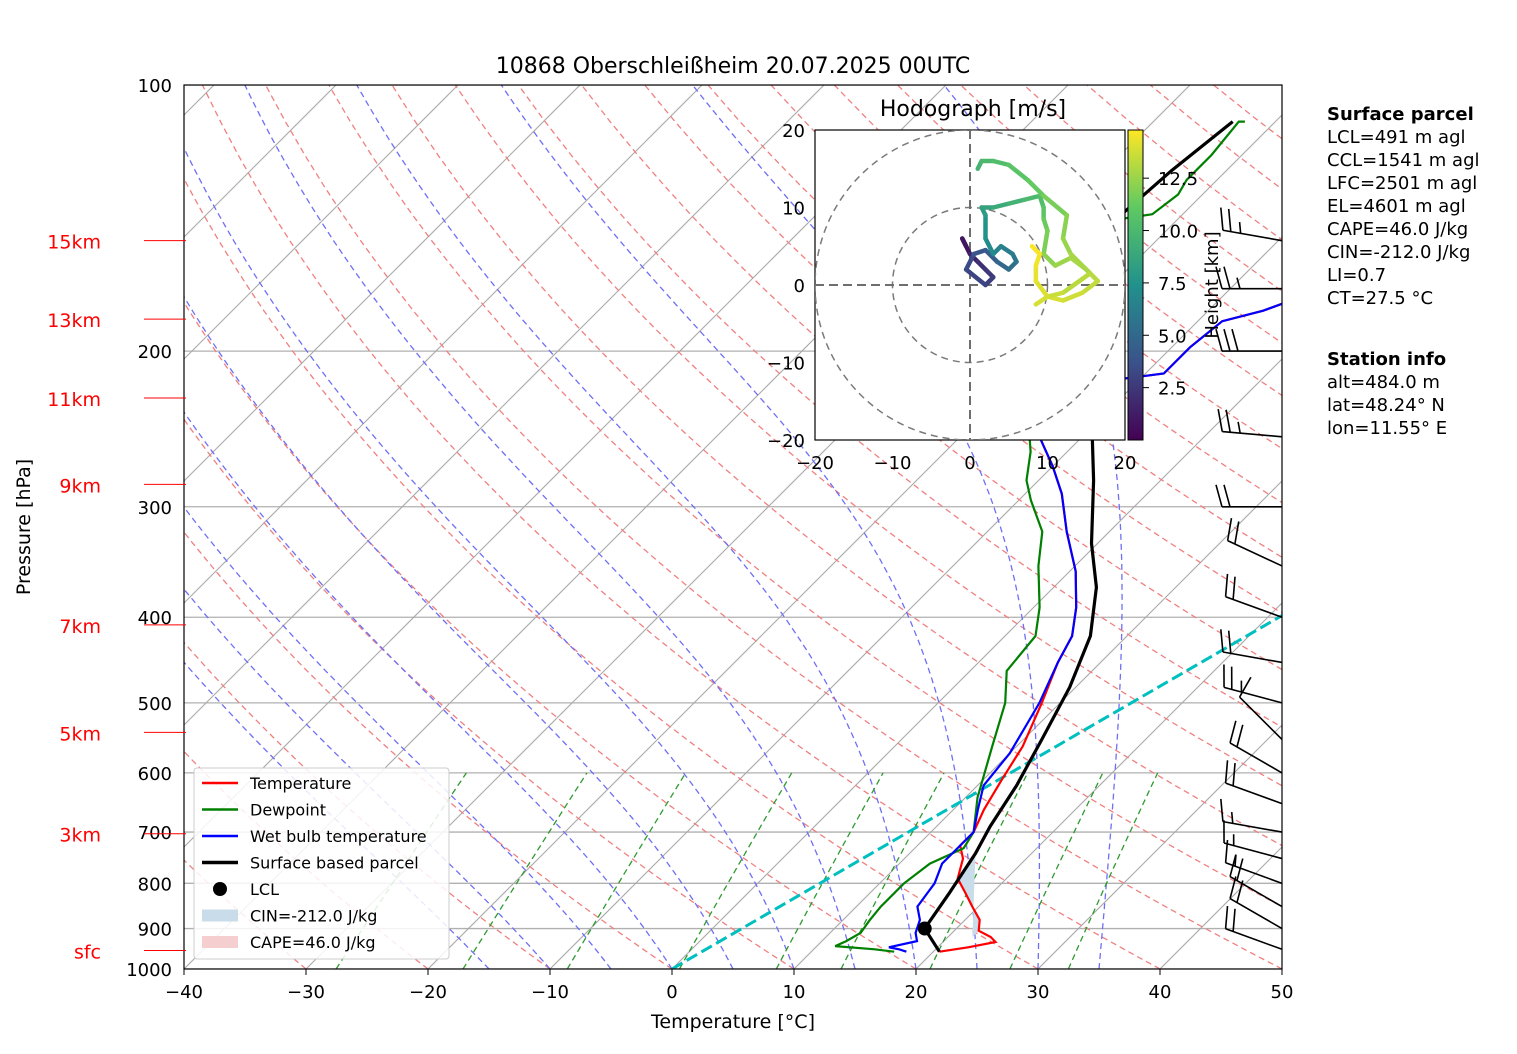  What do you see at coordinates (1178, 232) in the screenshot?
I see `colorbar-tick-label: 10.0` at bounding box center [1178, 232].